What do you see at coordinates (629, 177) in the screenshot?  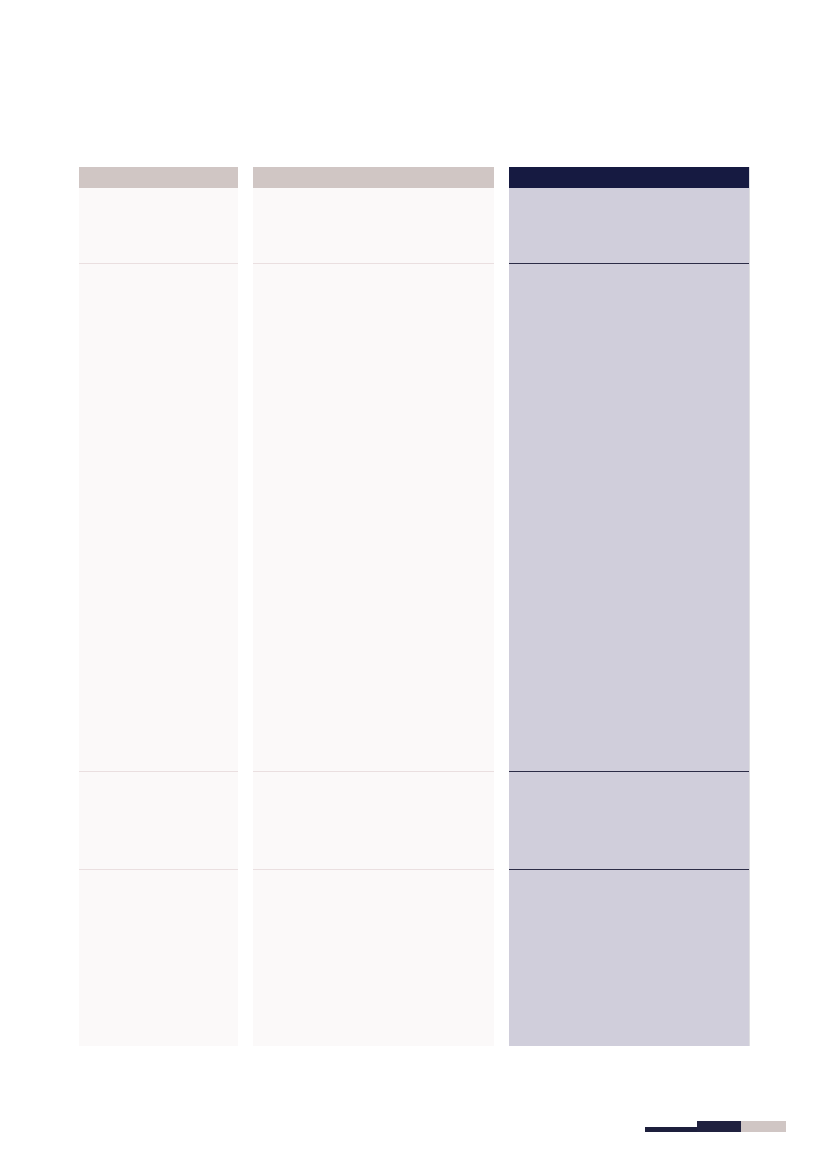 I see `column-three-header` at bounding box center [629, 177].